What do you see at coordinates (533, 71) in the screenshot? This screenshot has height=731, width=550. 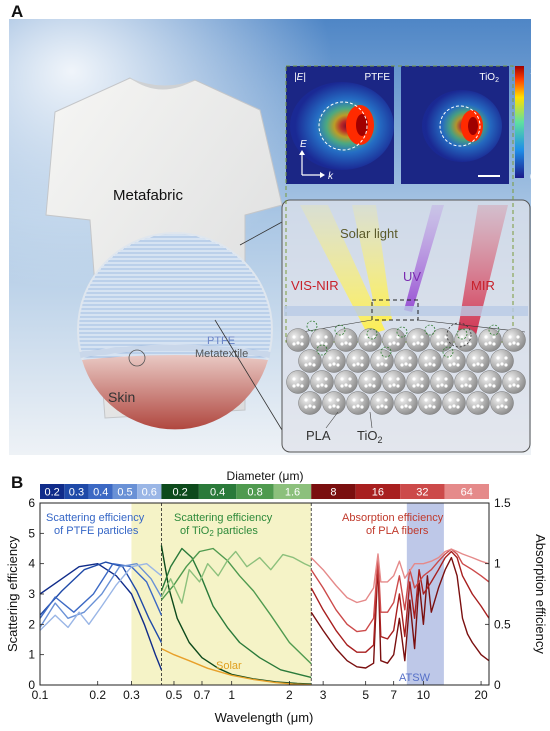 I see `colorbar-max: 1` at bounding box center [533, 71].